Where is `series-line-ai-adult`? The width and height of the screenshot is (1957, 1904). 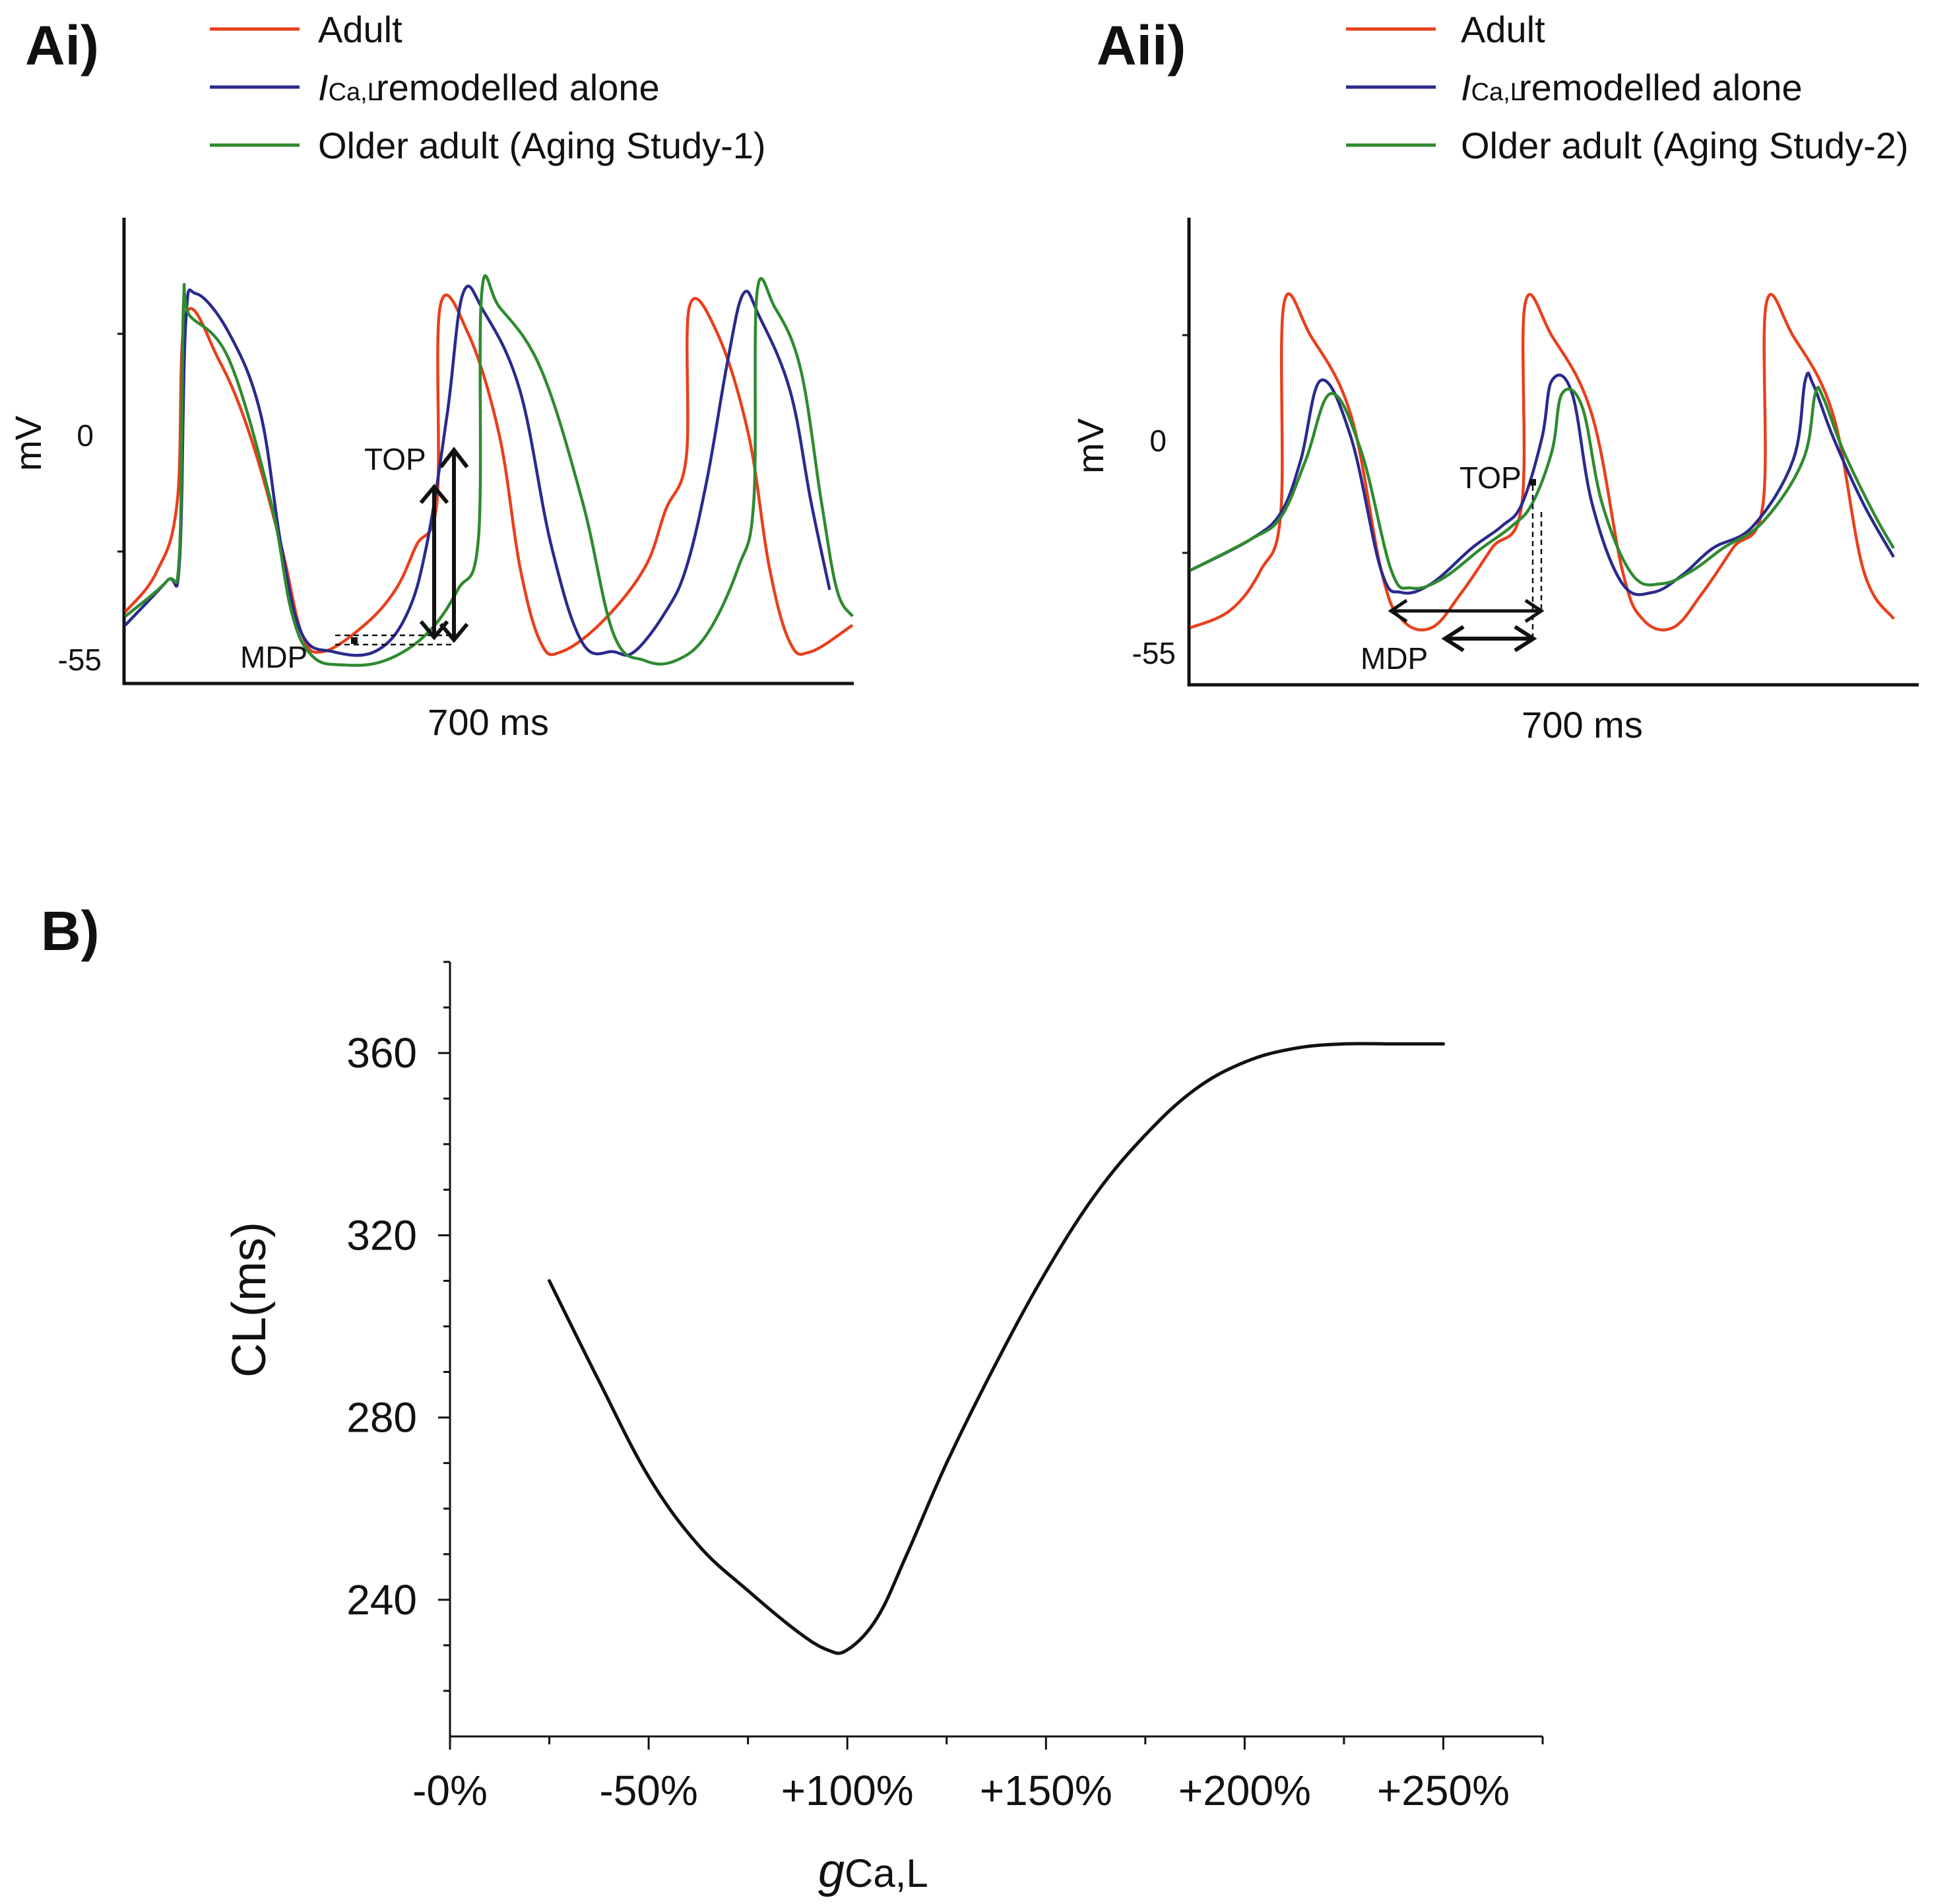
series-line-ai-adult is located at coordinates (489, 474).